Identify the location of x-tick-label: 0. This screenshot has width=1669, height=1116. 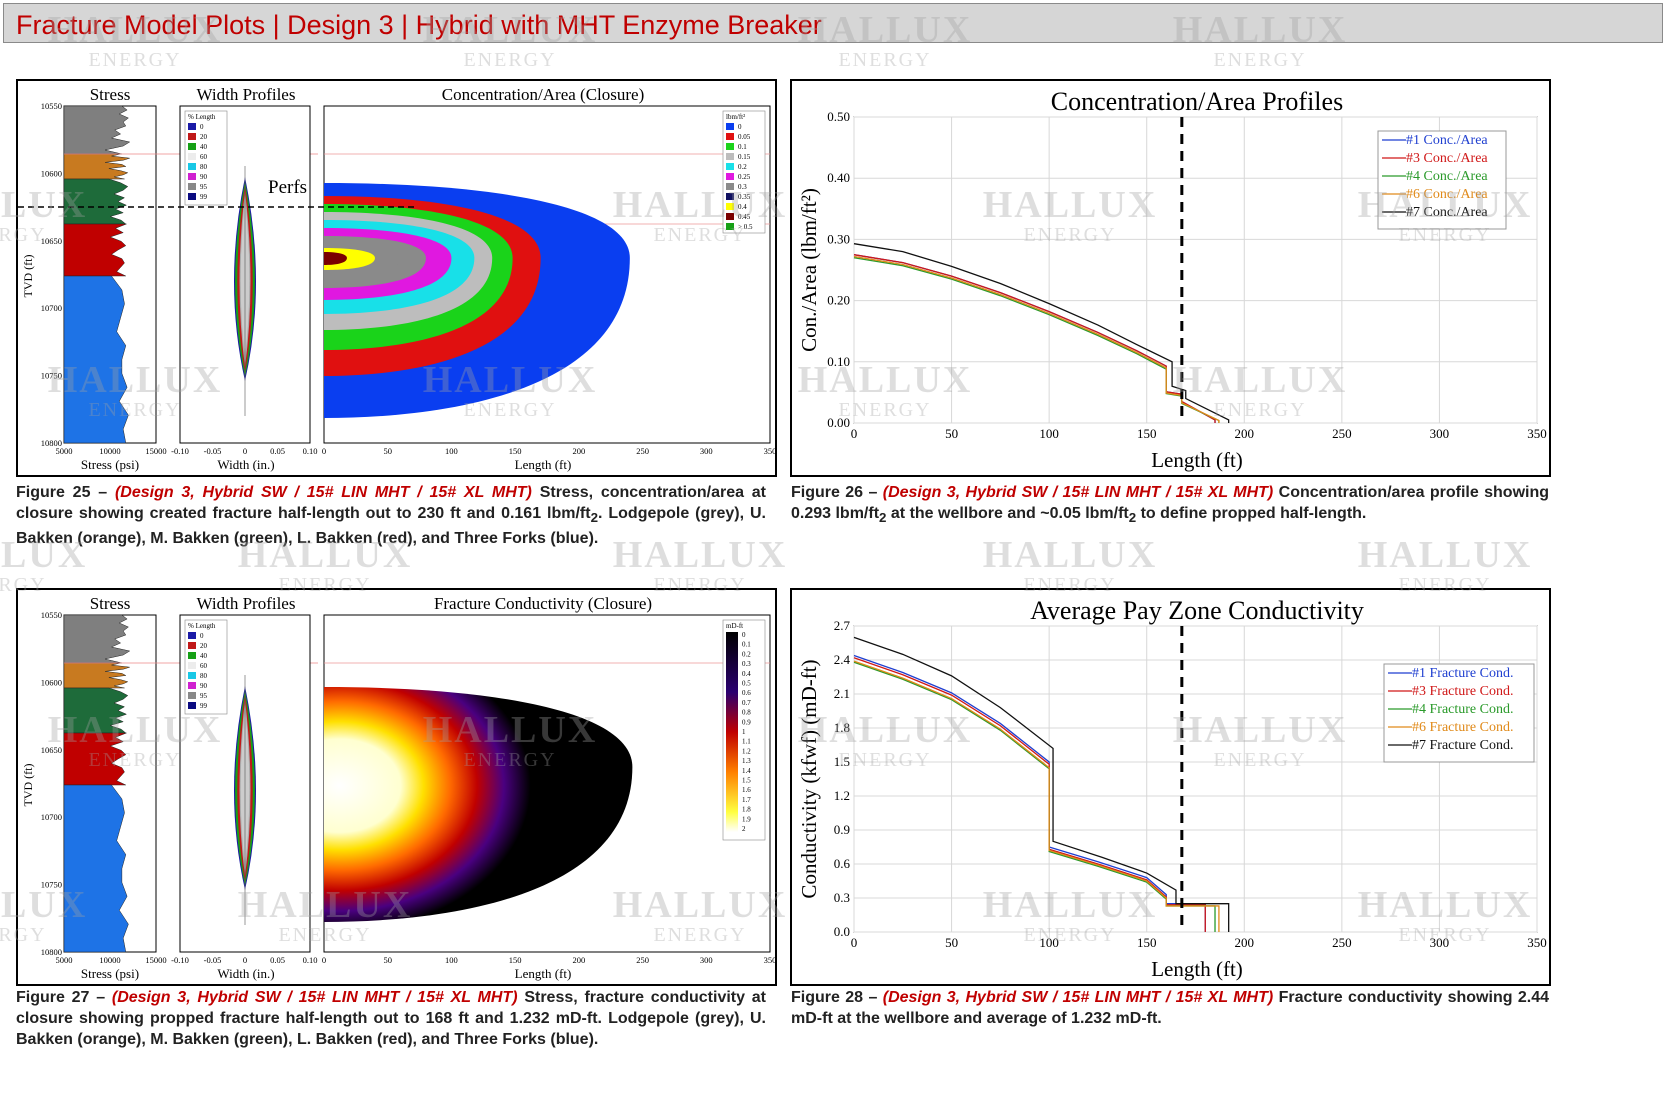
(854, 942).